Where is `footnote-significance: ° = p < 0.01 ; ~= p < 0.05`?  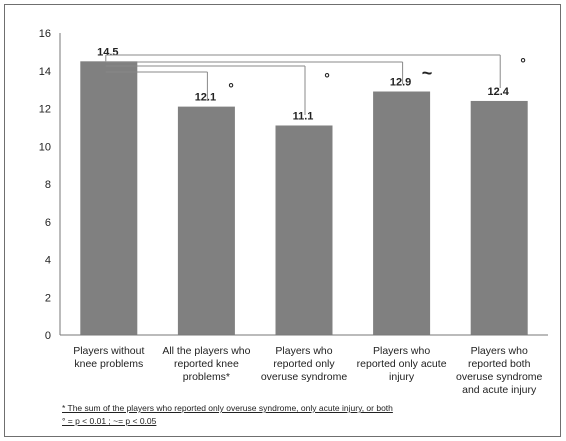
footnote-significance: ° = p < 0.01 ; ~= p < 0.05 is located at coordinates (109, 421).